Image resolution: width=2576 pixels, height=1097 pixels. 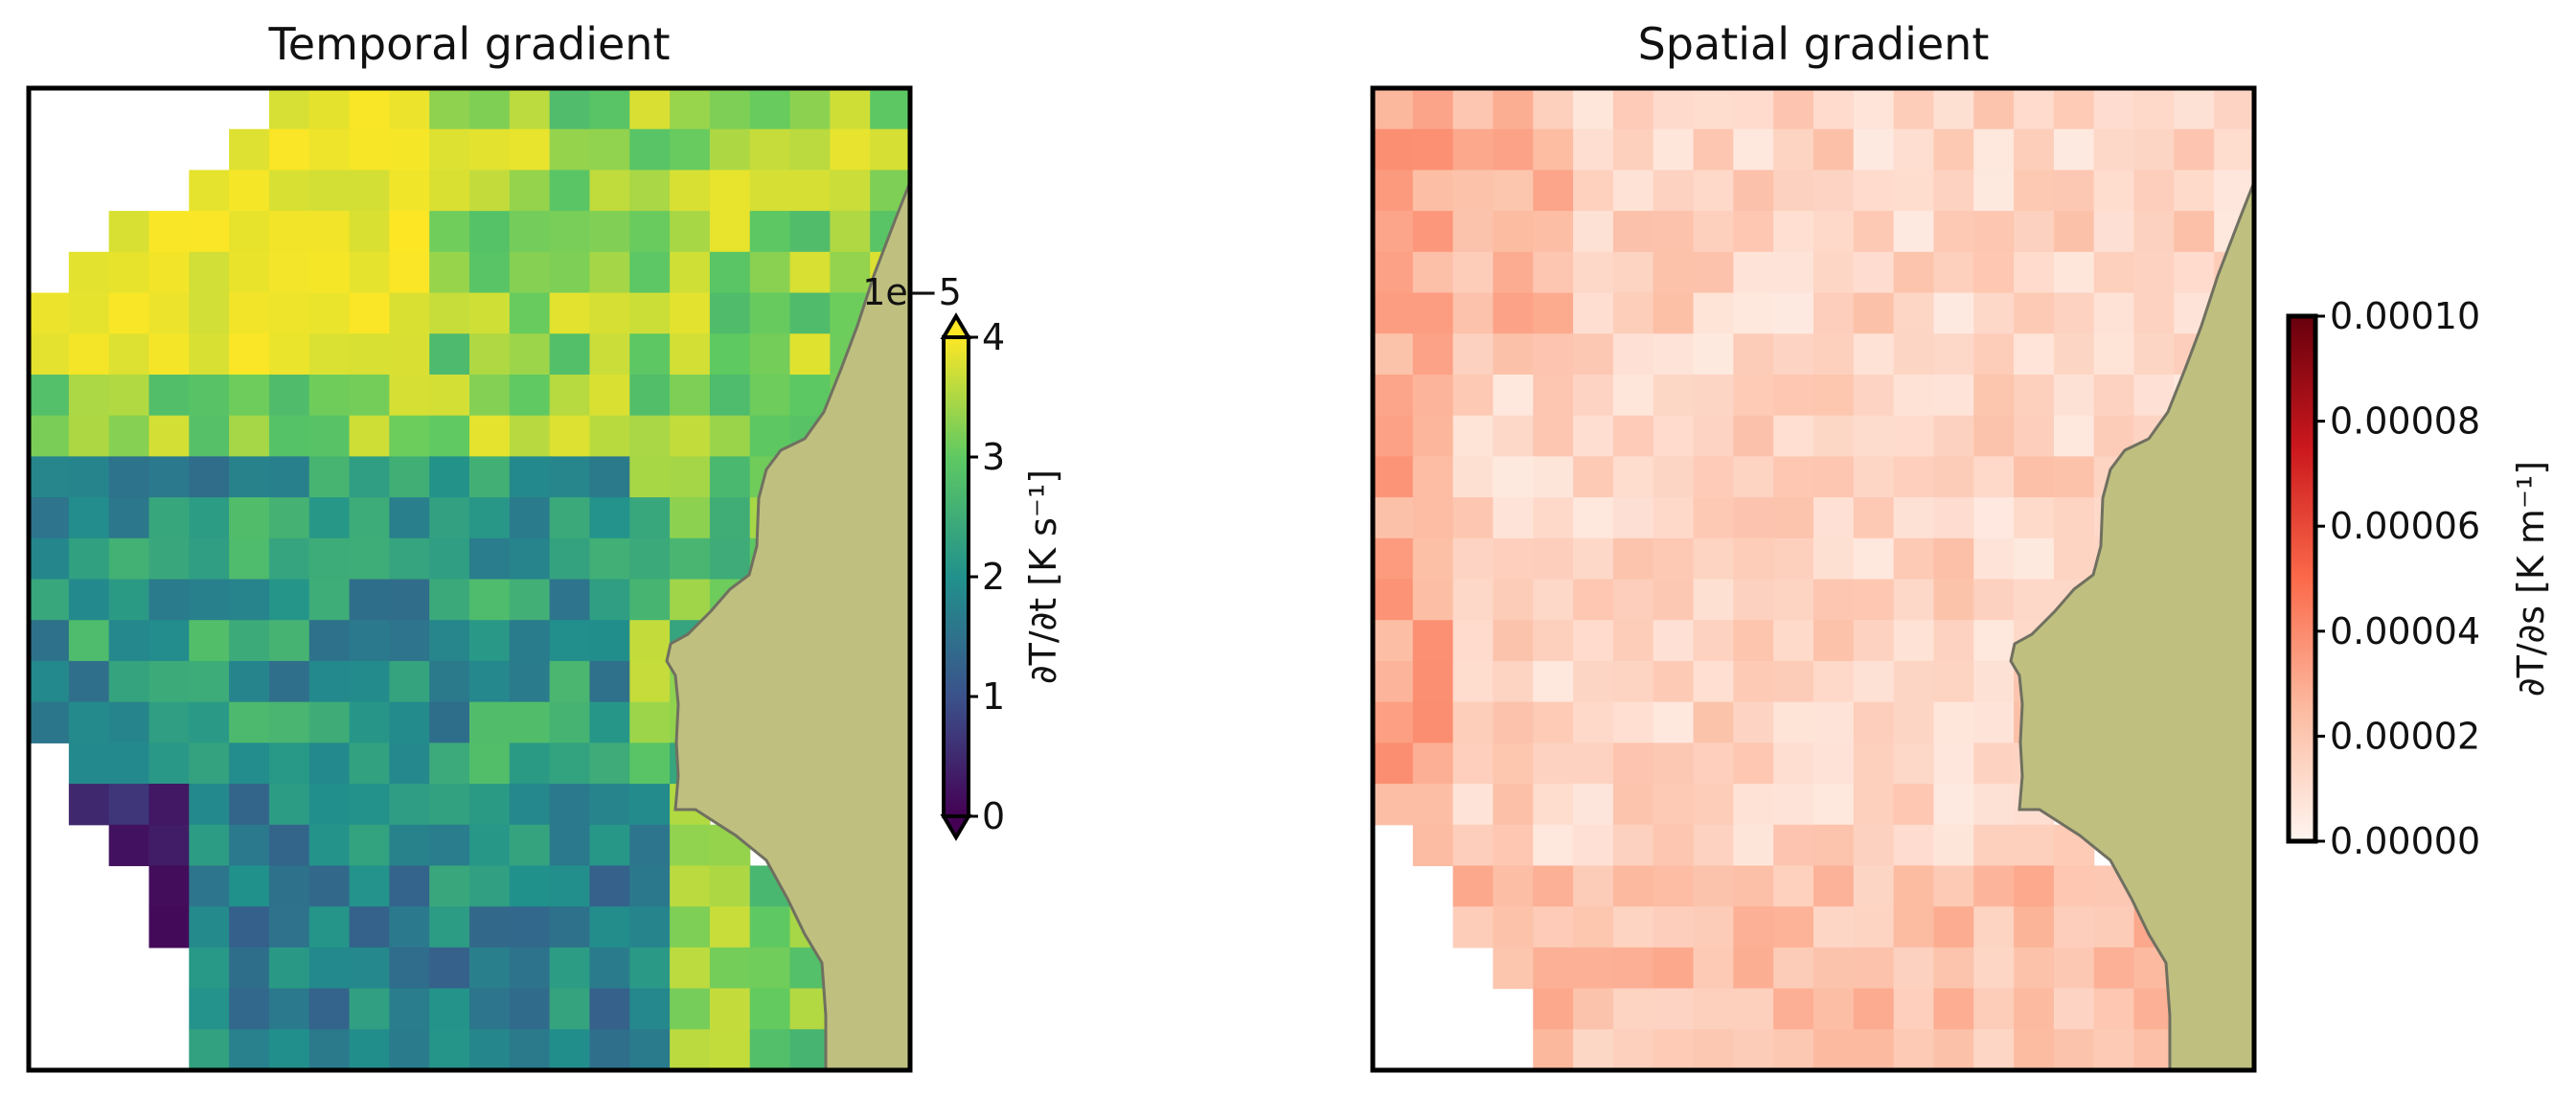 I want to click on temporal-colorbar: 0 1 2 3 4 1e−5 ∂T/∂t [K s⁻¹], so click(x=963, y=556).